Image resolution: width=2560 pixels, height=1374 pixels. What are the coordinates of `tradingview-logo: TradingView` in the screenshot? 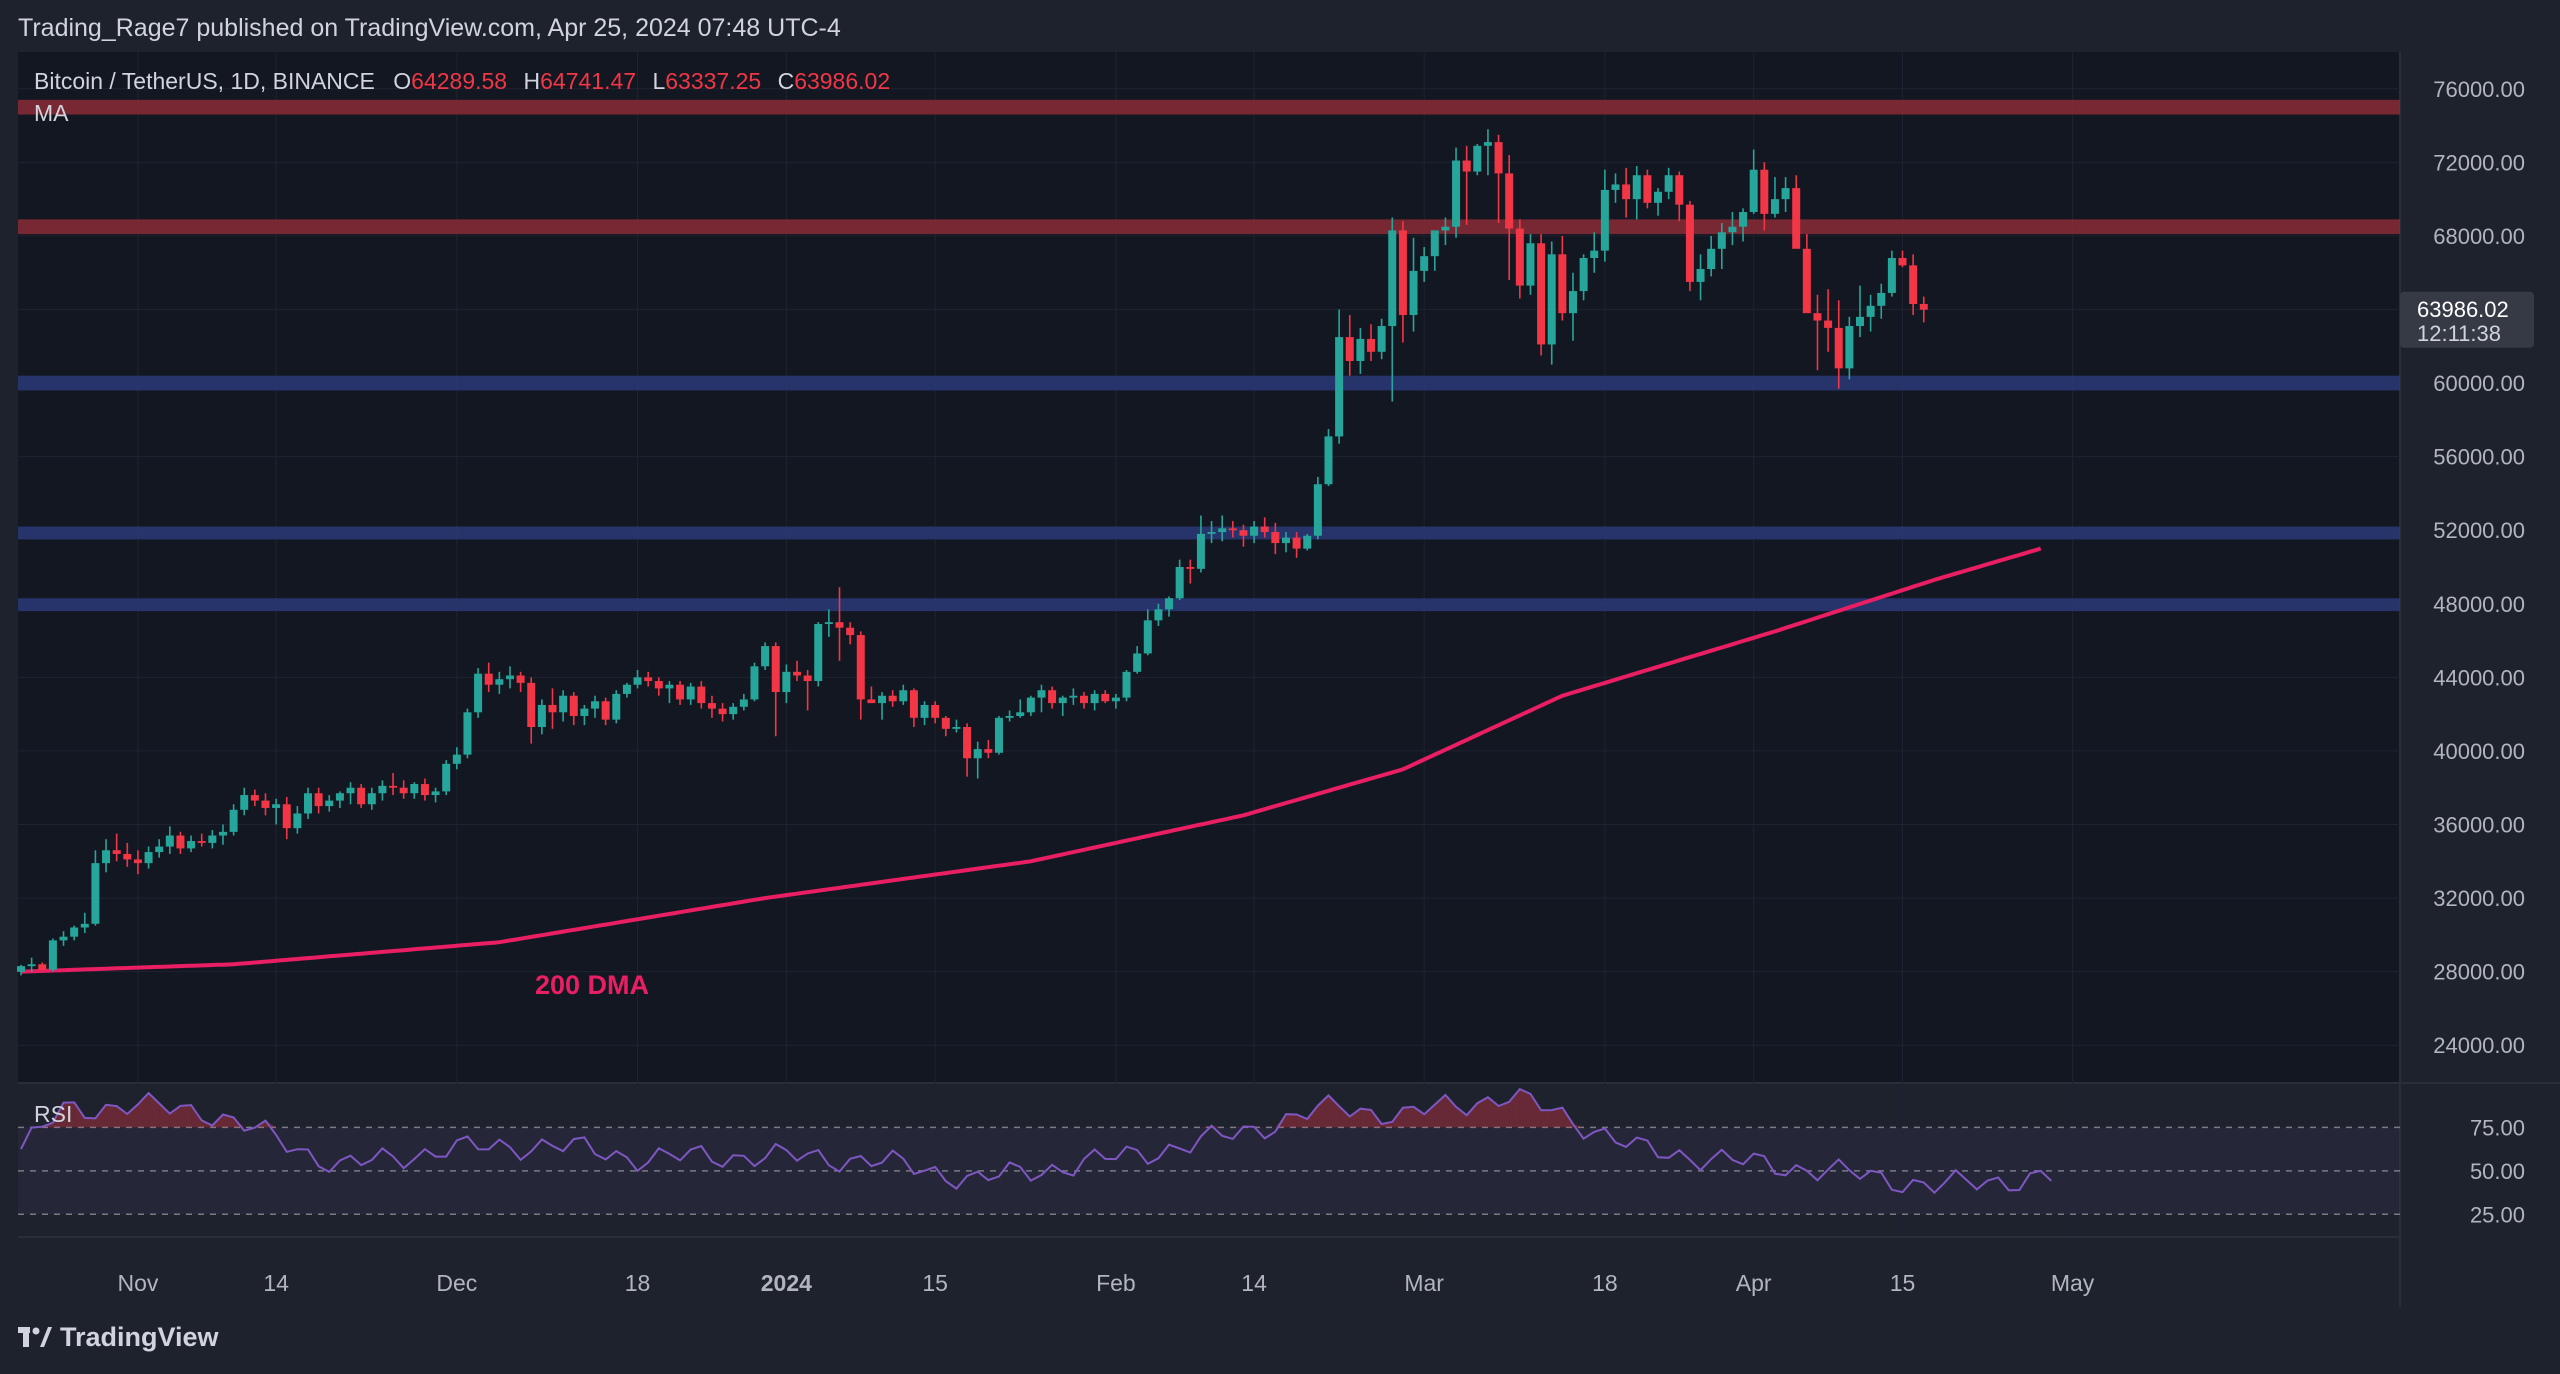 It's located at (118, 1337).